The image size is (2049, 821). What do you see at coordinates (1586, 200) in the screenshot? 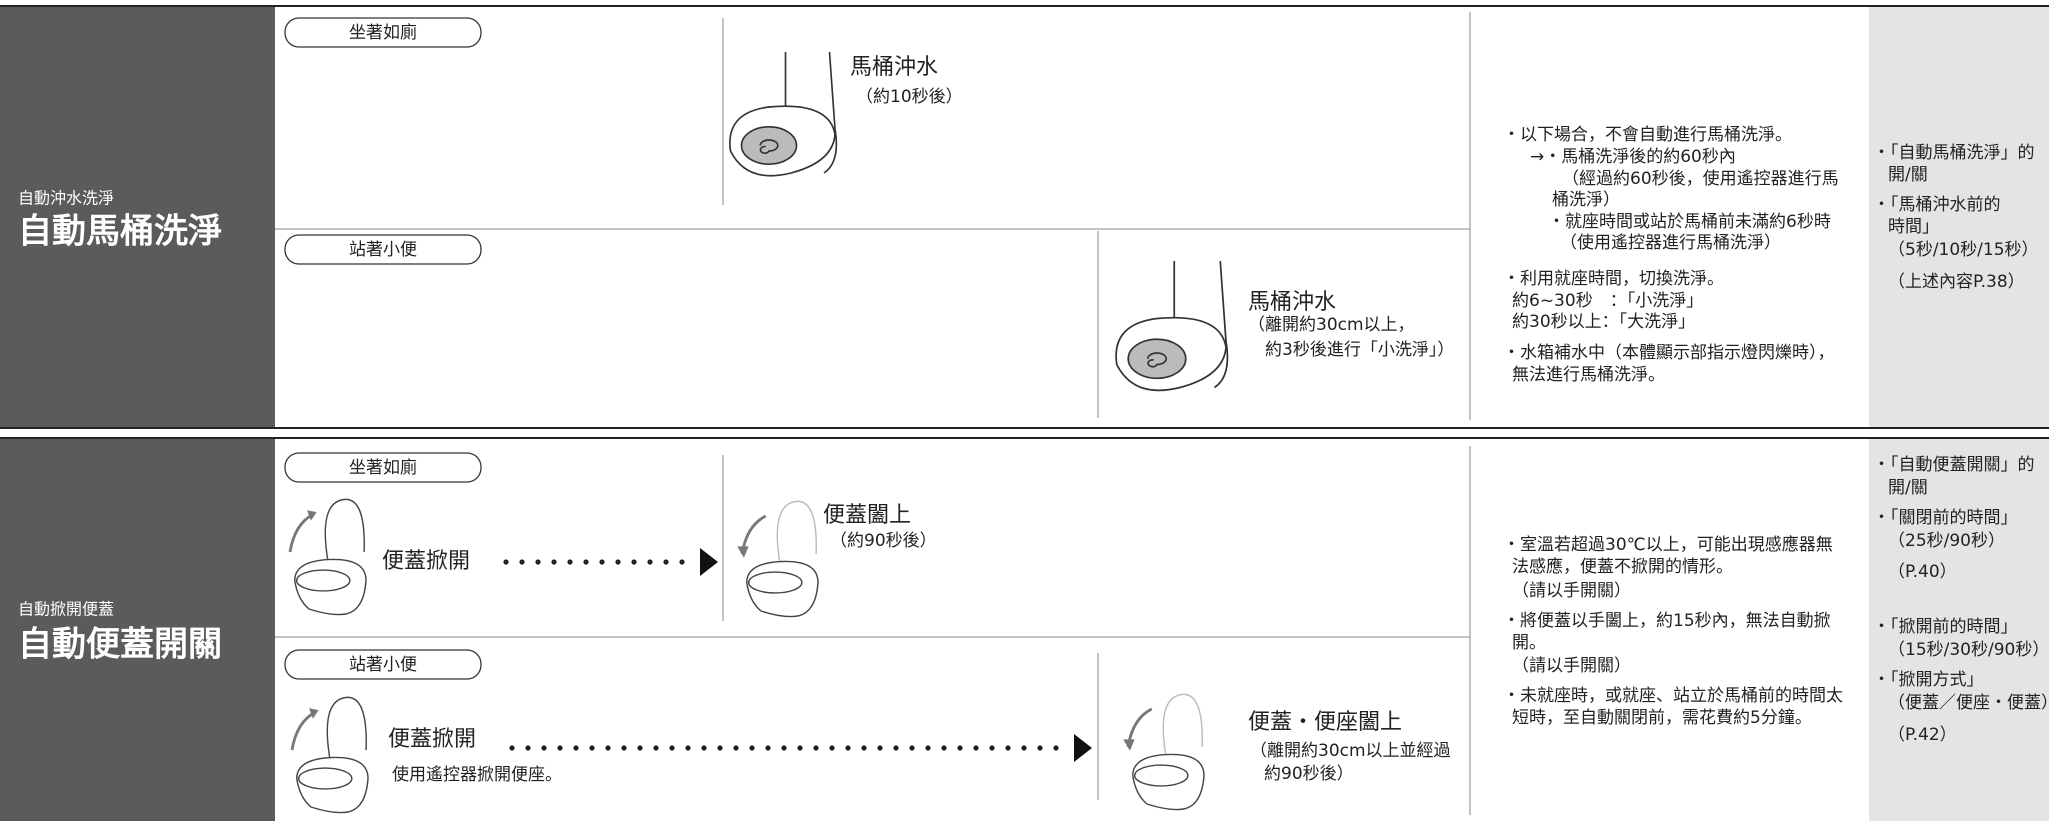
I see `note-line: 桶洗淨）` at bounding box center [1586, 200].